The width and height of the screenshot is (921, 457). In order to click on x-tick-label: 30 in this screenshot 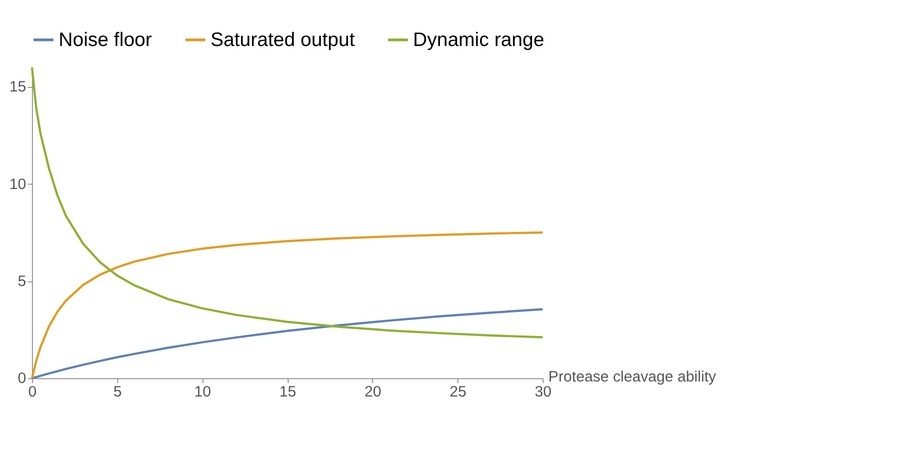, I will do `click(543, 391)`.